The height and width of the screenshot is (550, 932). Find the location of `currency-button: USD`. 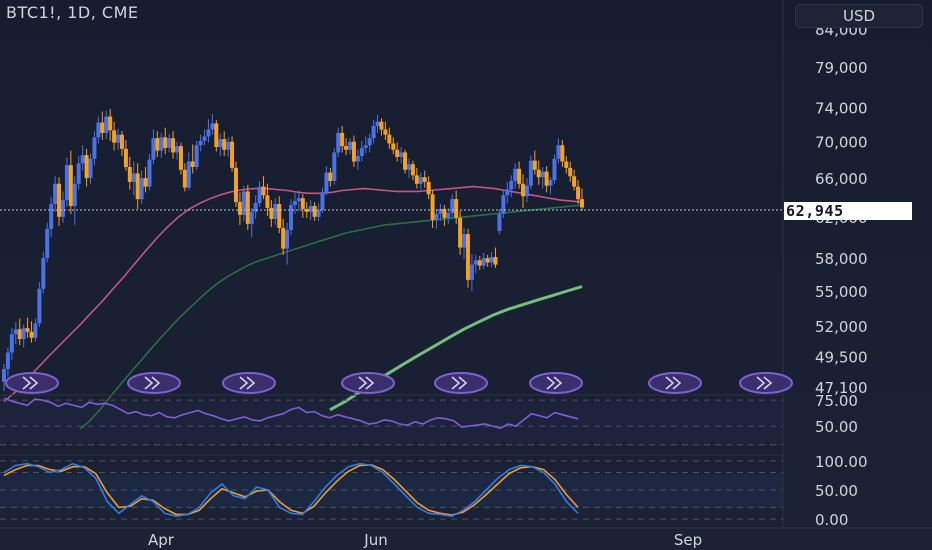

currency-button: USD is located at coordinates (859, 16).